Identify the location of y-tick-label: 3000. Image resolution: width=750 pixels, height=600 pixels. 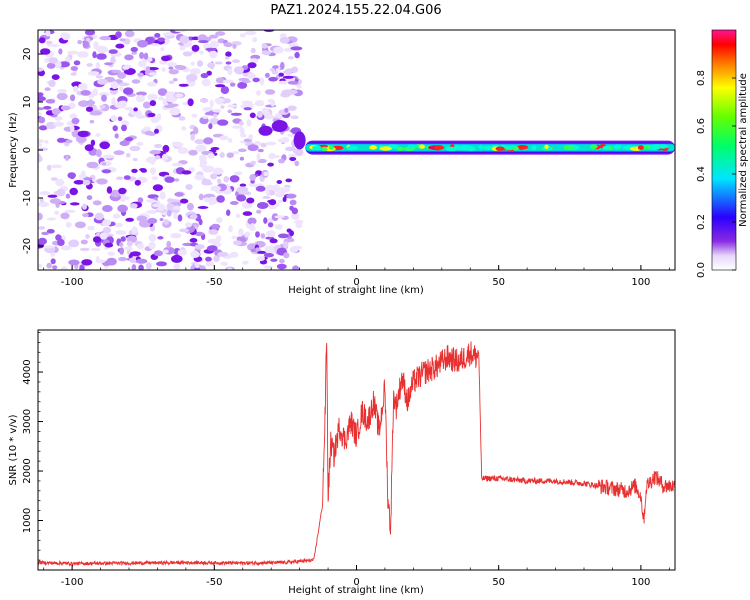
(27, 421).